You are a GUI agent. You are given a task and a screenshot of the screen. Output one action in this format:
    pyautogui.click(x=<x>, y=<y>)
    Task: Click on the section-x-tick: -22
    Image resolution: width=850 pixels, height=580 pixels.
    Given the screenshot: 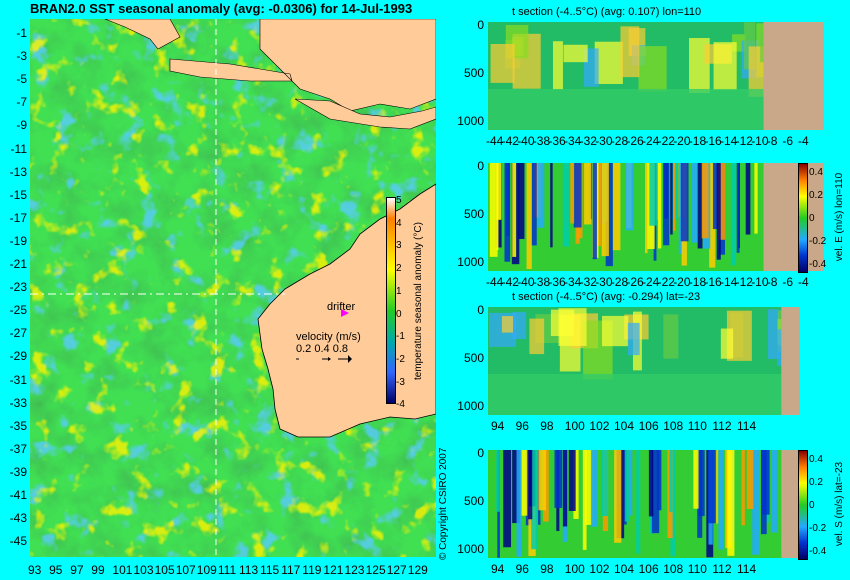 What is the action you would take?
    pyautogui.click(x=666, y=141)
    